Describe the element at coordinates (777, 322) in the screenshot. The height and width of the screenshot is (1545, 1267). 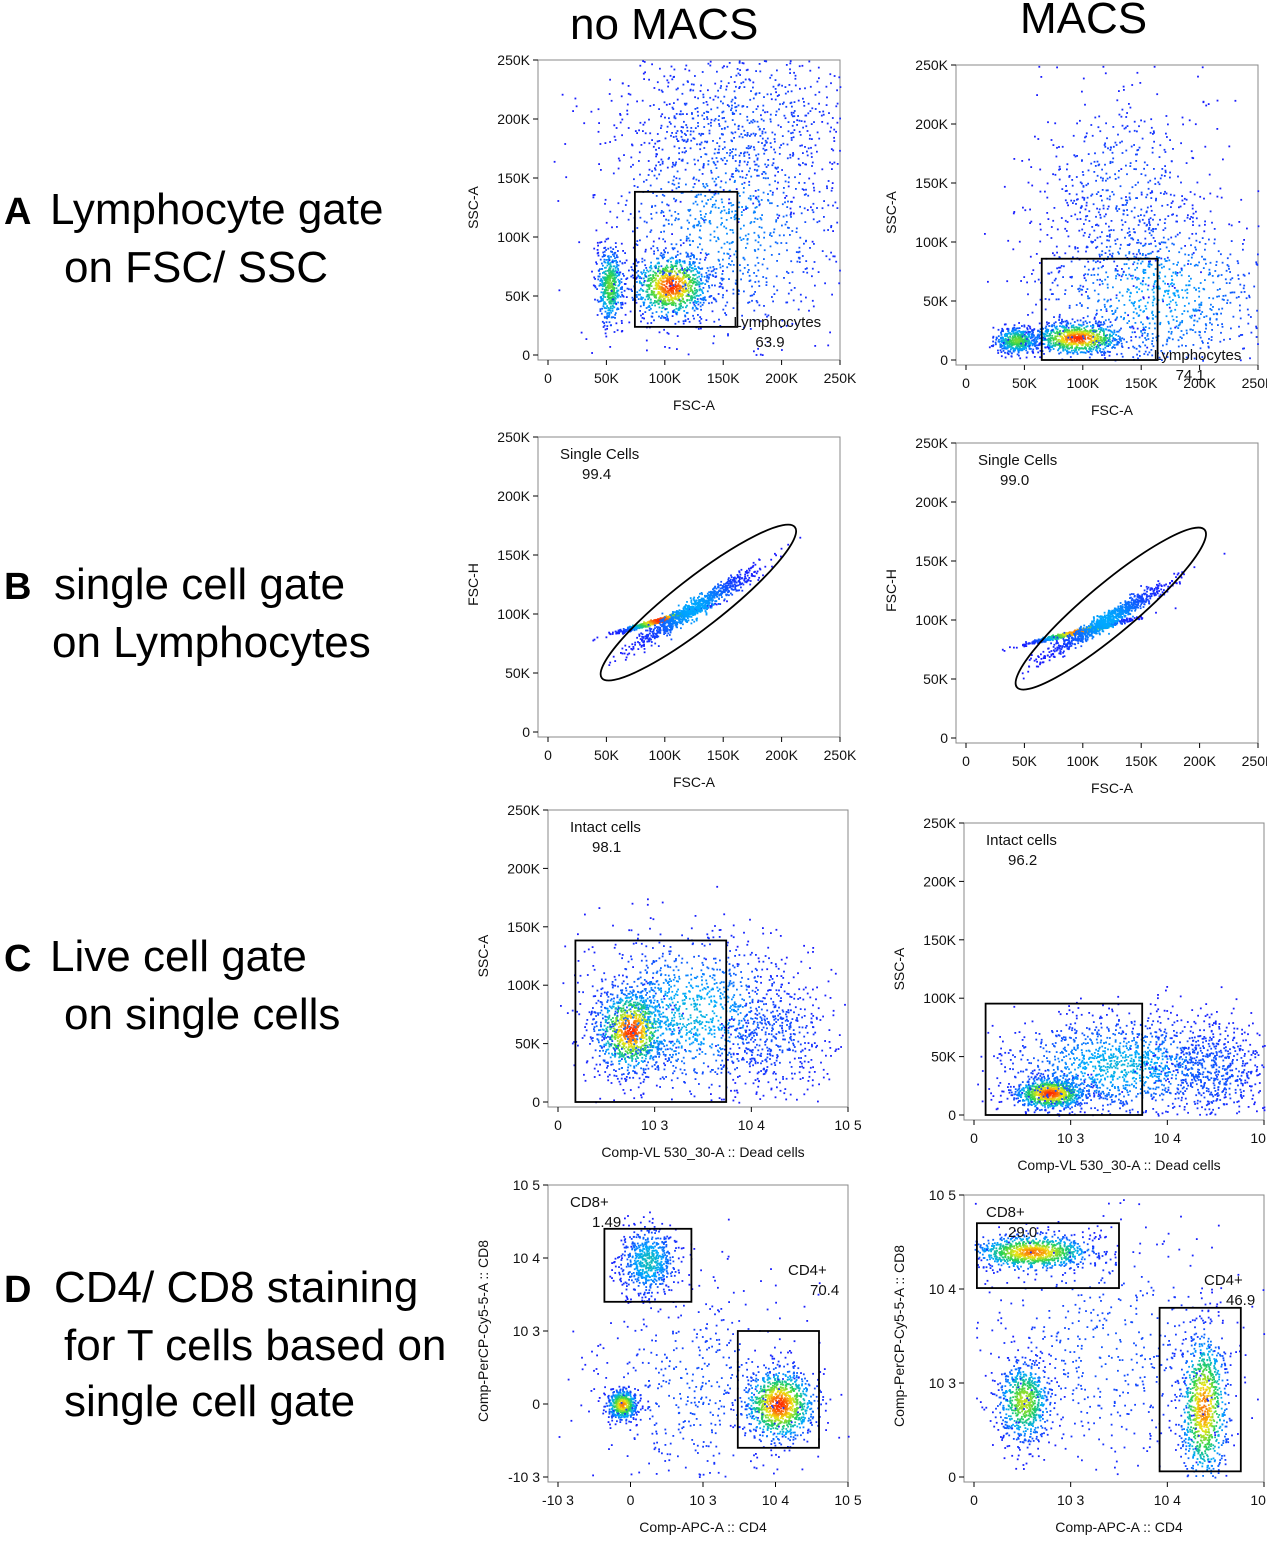
I see `gate-name-label: Lymphocytes` at that location.